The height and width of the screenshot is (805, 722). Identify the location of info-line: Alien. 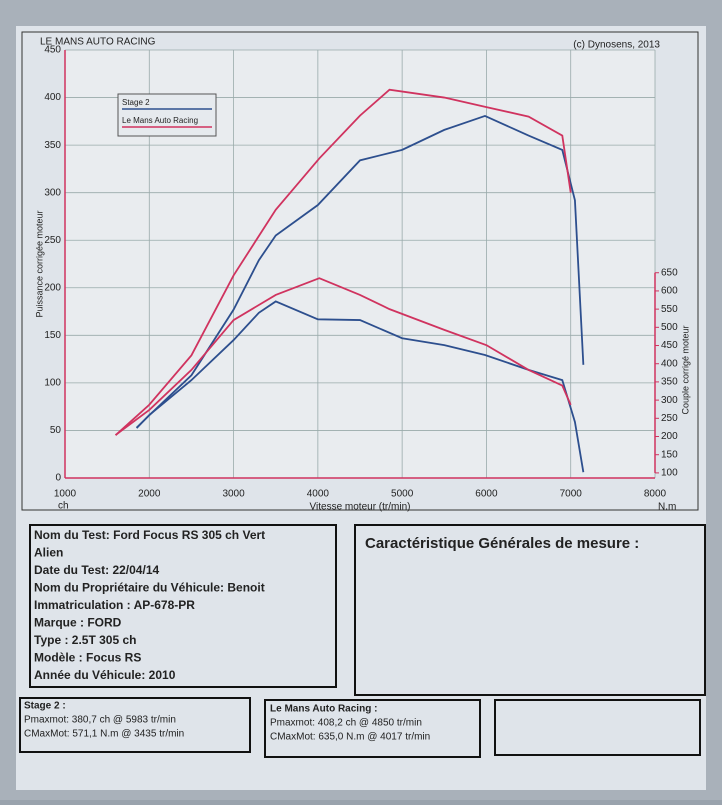
(48, 553).